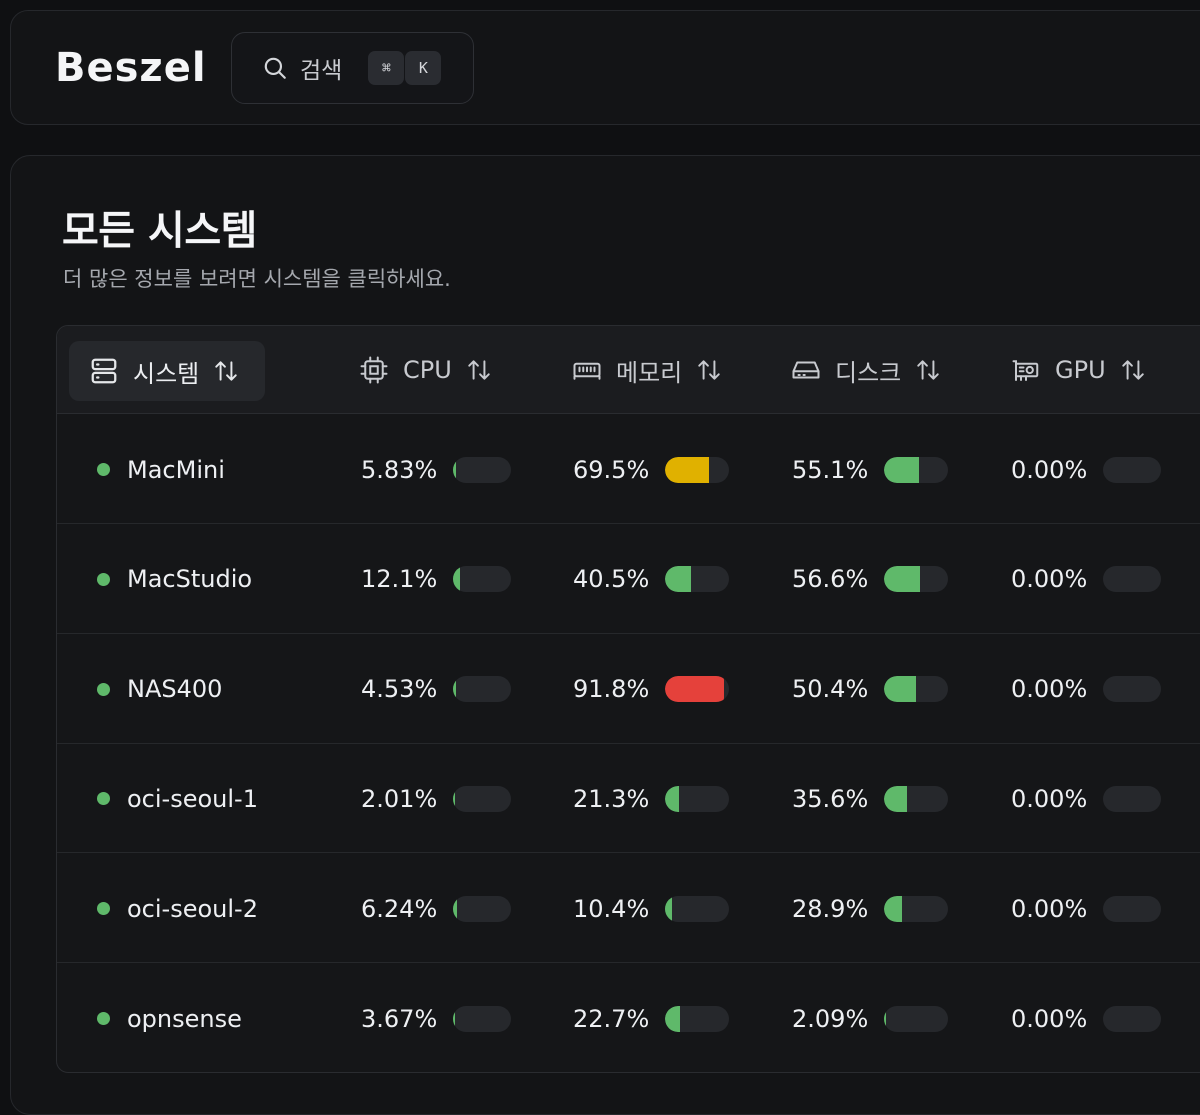 Image resolution: width=1200 pixels, height=1115 pixels. I want to click on system-name: opnsense, so click(184, 1018).